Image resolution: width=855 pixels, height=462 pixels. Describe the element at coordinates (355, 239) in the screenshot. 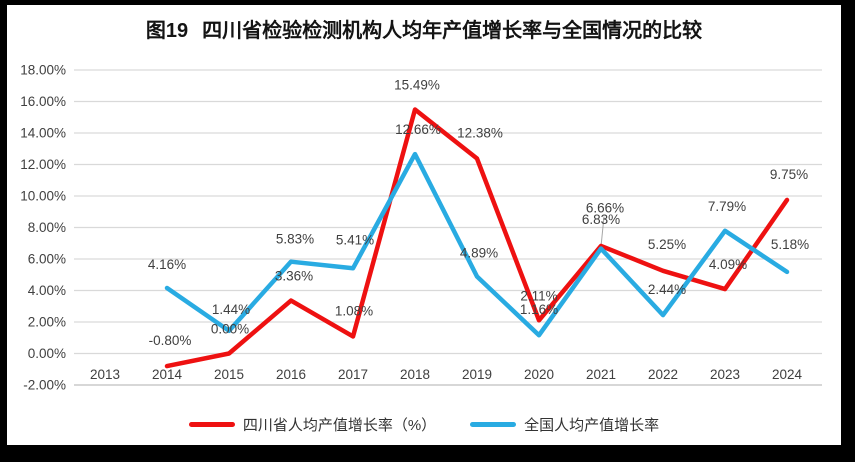

I see `data-label-national-2017: 5.41%` at that location.